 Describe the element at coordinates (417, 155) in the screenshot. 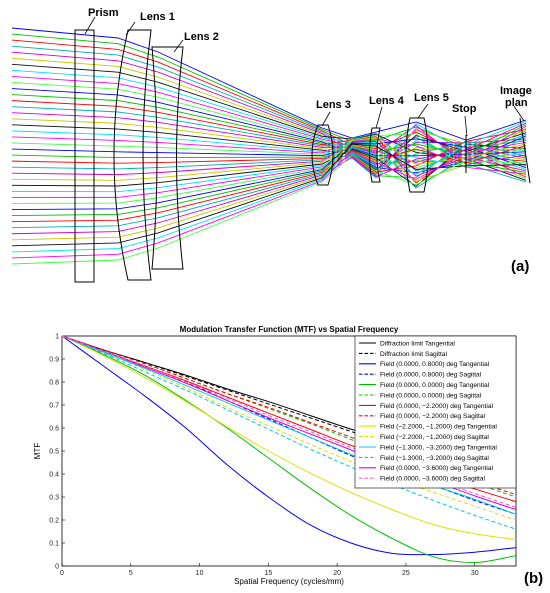

I see `lens-5-shape` at that location.